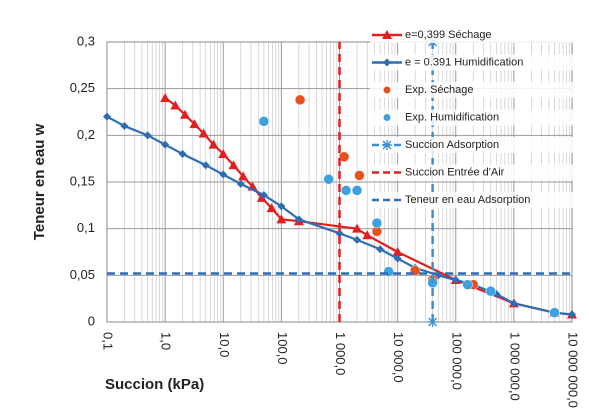 The height and width of the screenshot is (410, 589). I want to click on star-marker, so click(432, 322).